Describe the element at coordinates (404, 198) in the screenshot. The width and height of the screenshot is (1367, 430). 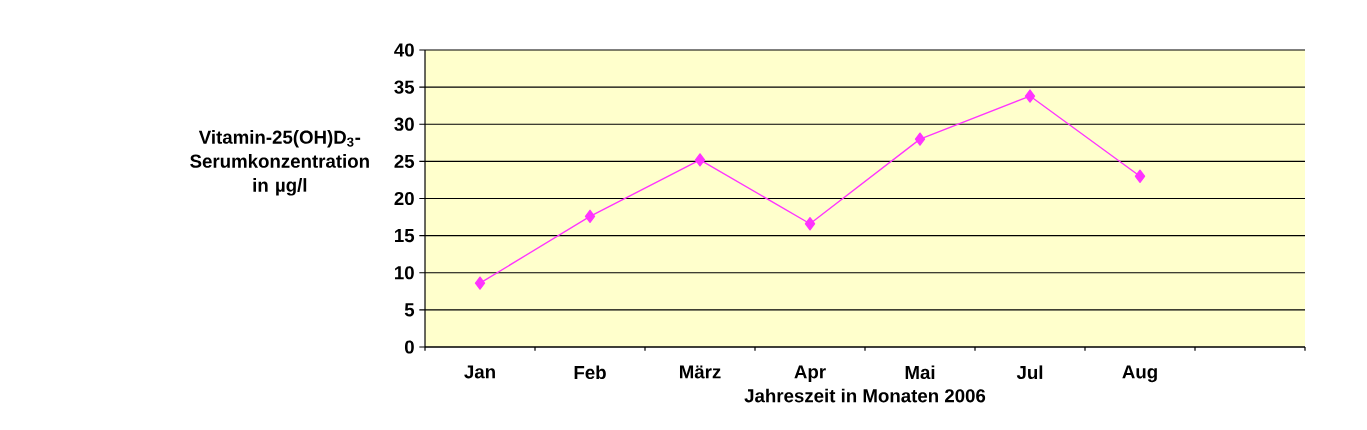
I see `y-tick-label: 20` at that location.